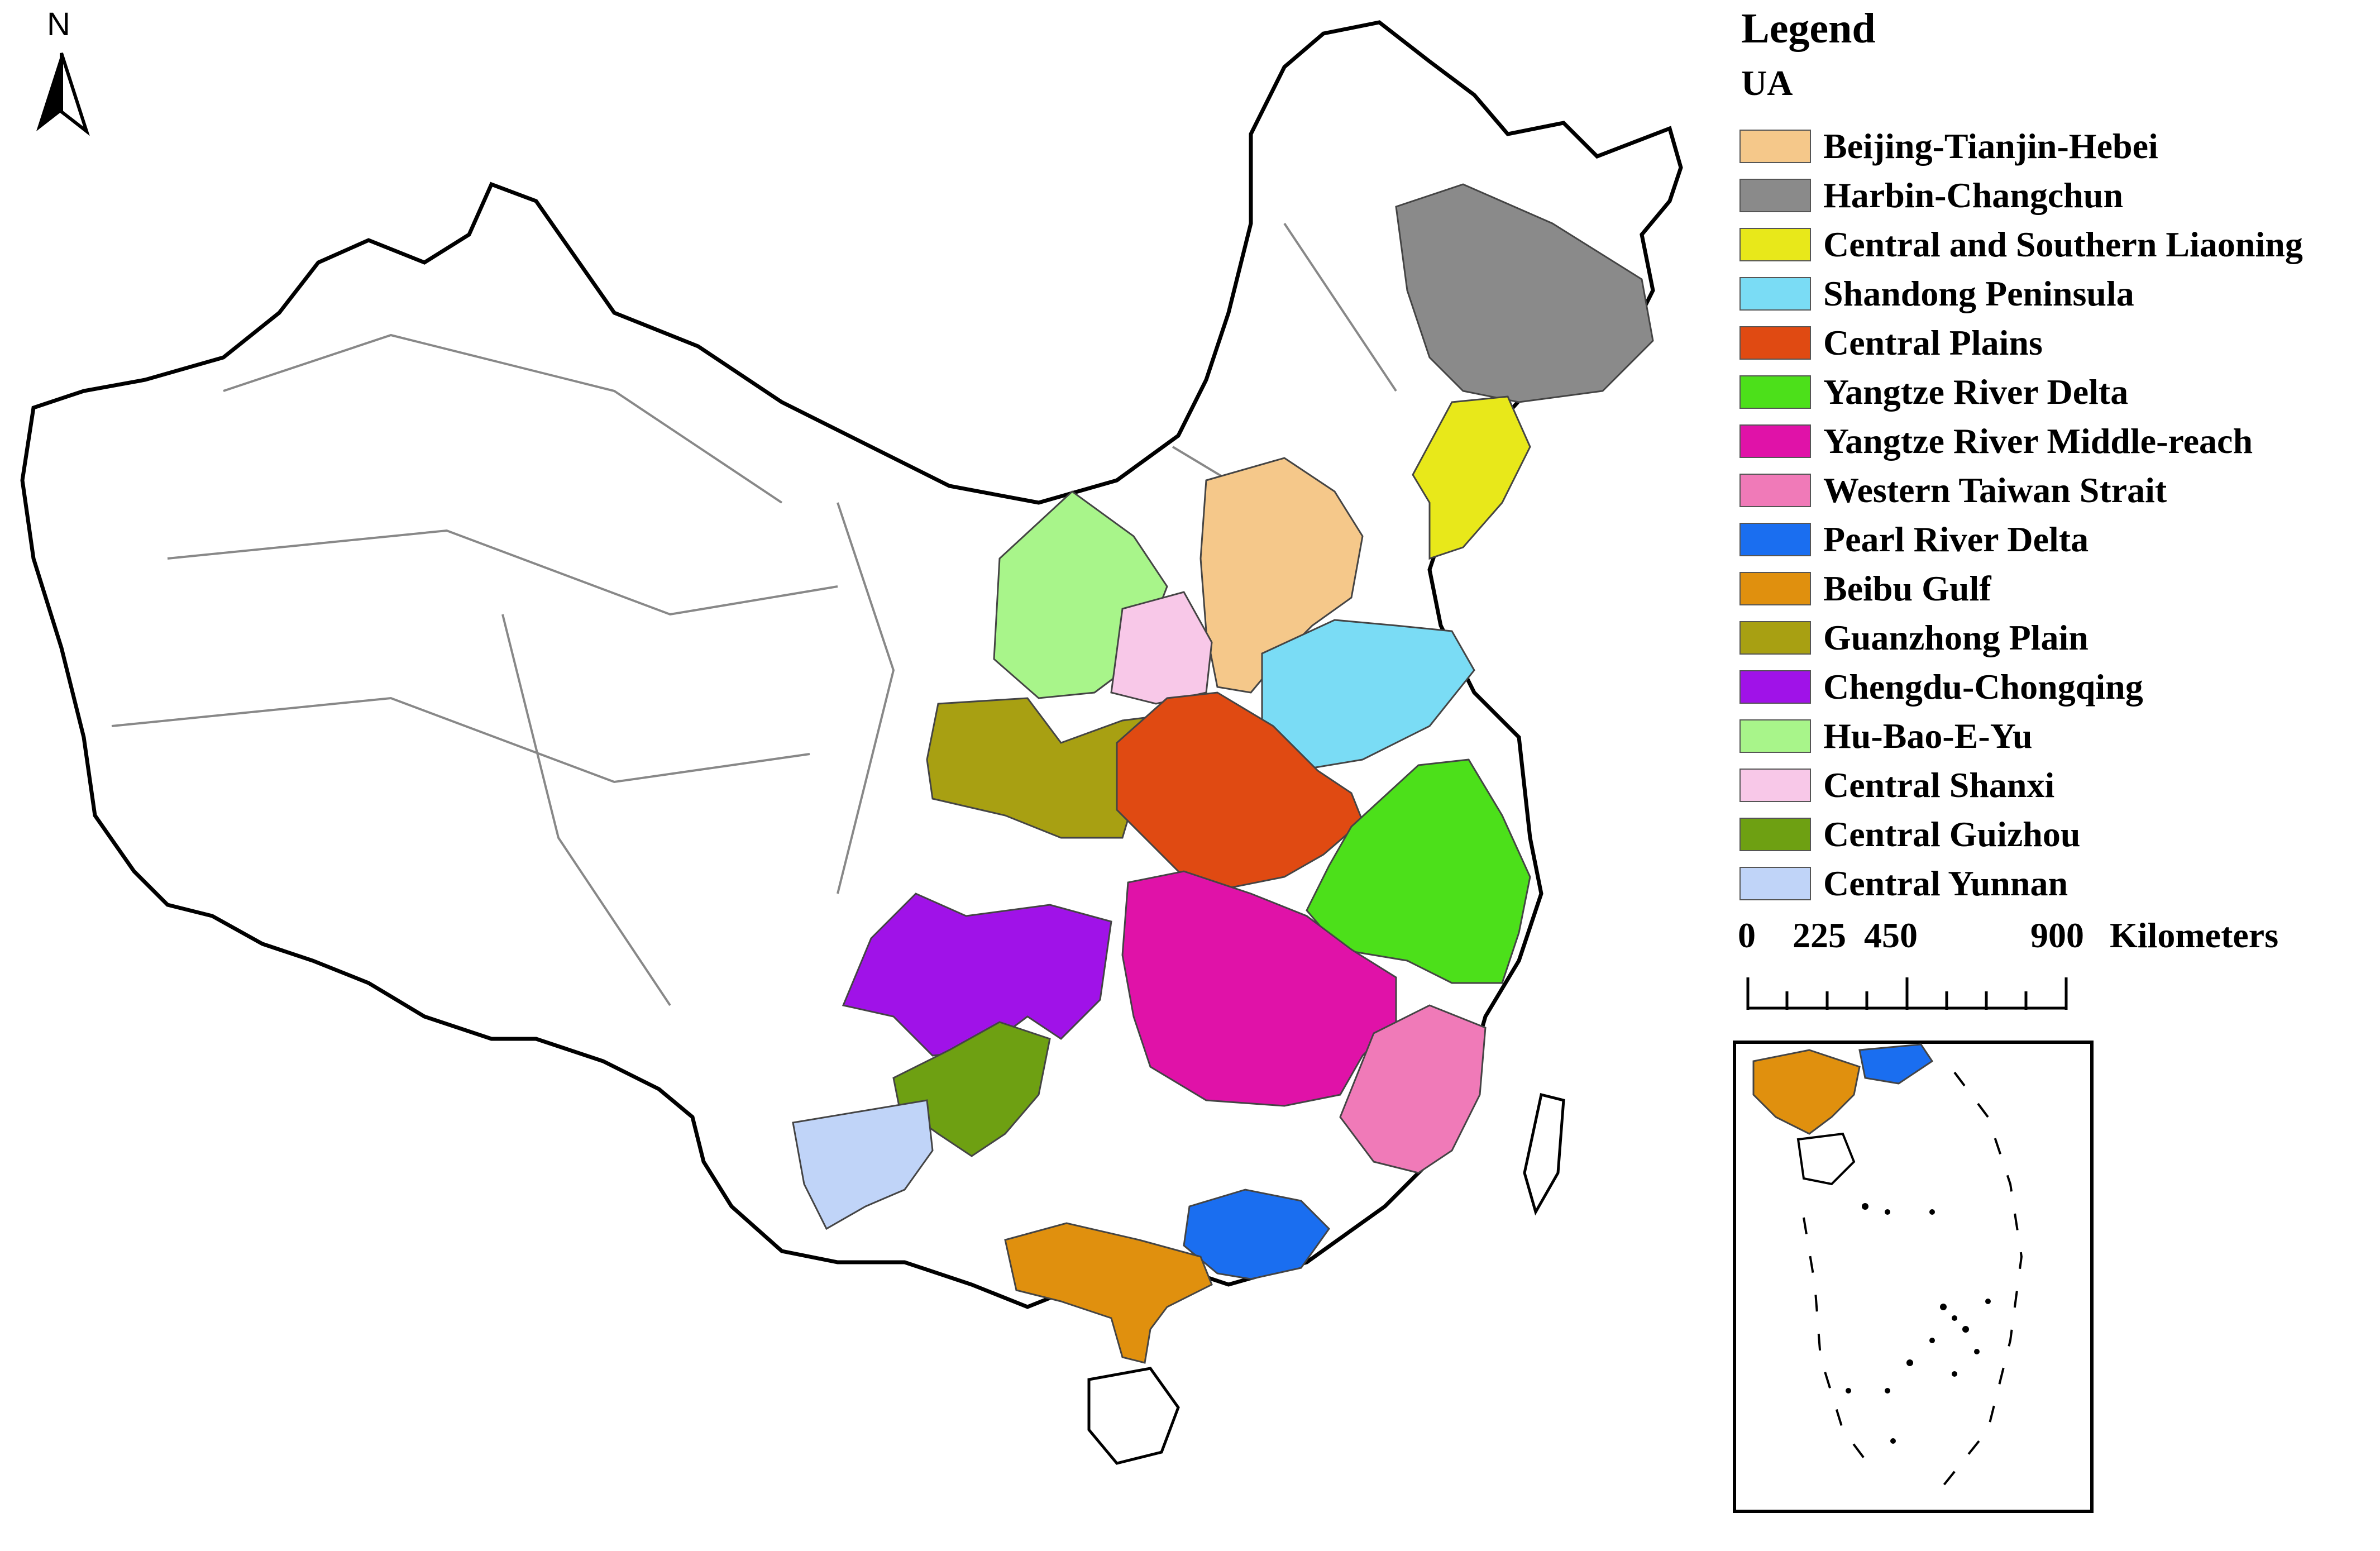 This screenshot has height=1551, width=2380. I want to click on region-central-plains, so click(1240, 790).